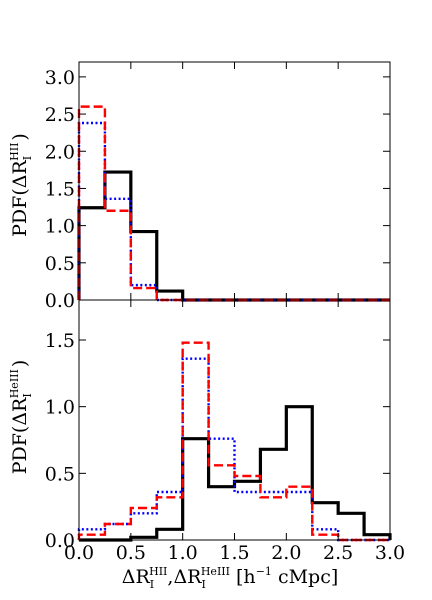 Image resolution: width=432 pixels, height=600 pixels. I want to click on xlabel-b-sup: HeIII, so click(215, 571).